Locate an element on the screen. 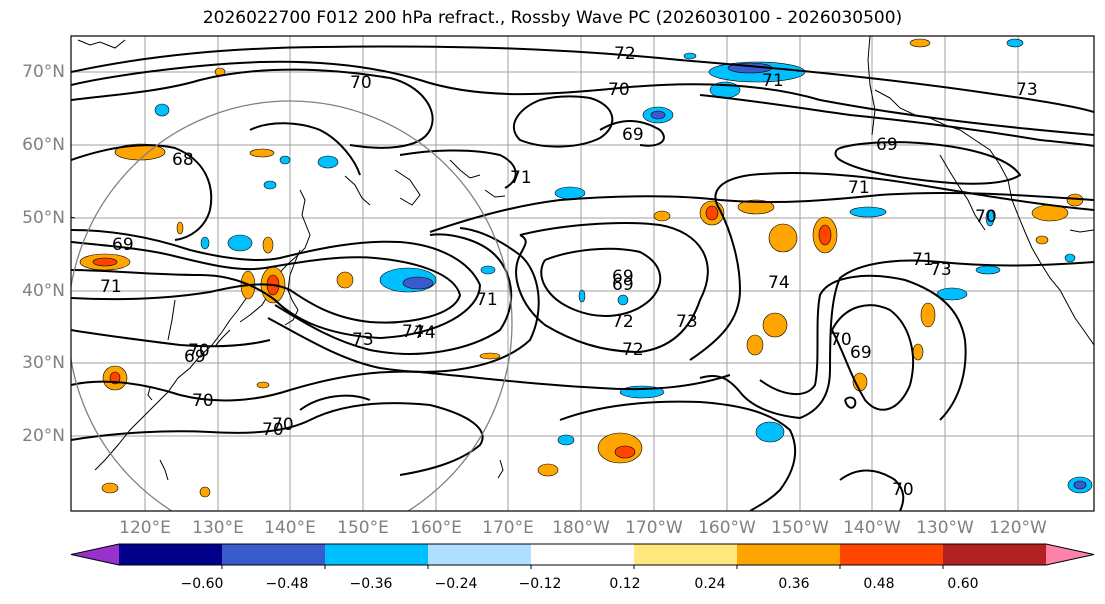 This screenshot has height=604, width=1105. lon-label-170w: 170°W is located at coordinates (654, 528).